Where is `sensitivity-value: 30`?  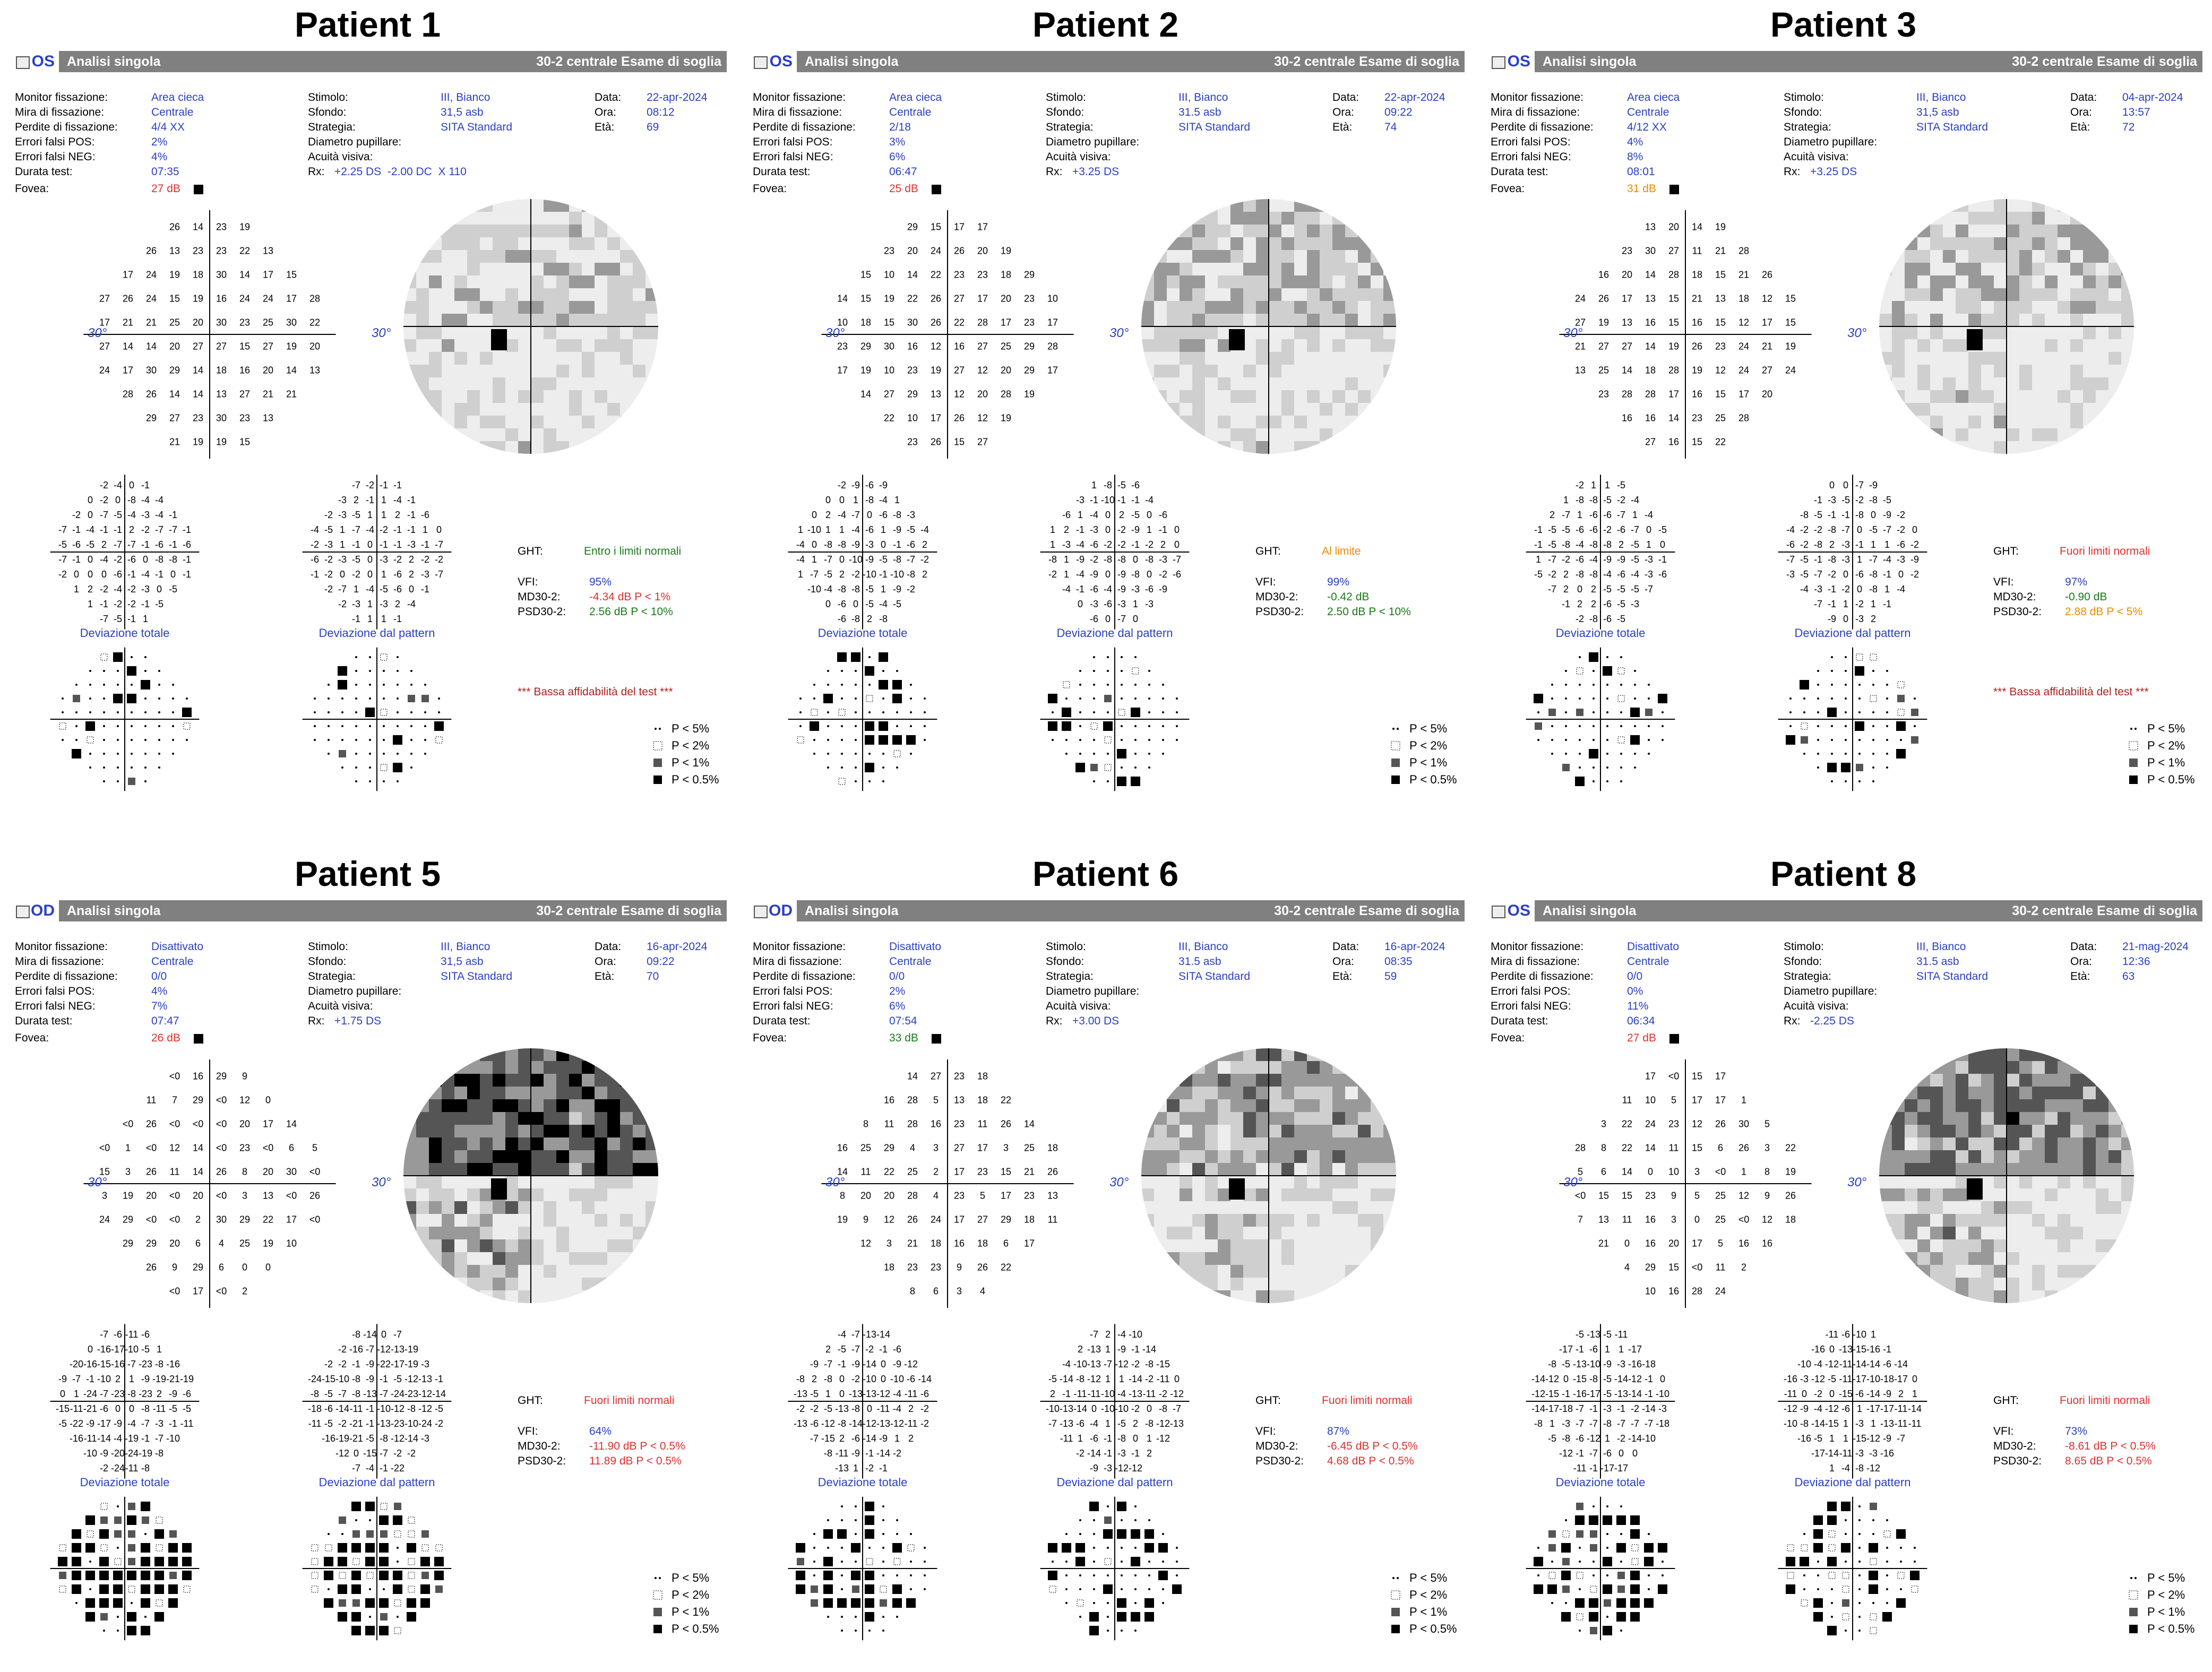 sensitivity-value: 30 is located at coordinates (221, 1219).